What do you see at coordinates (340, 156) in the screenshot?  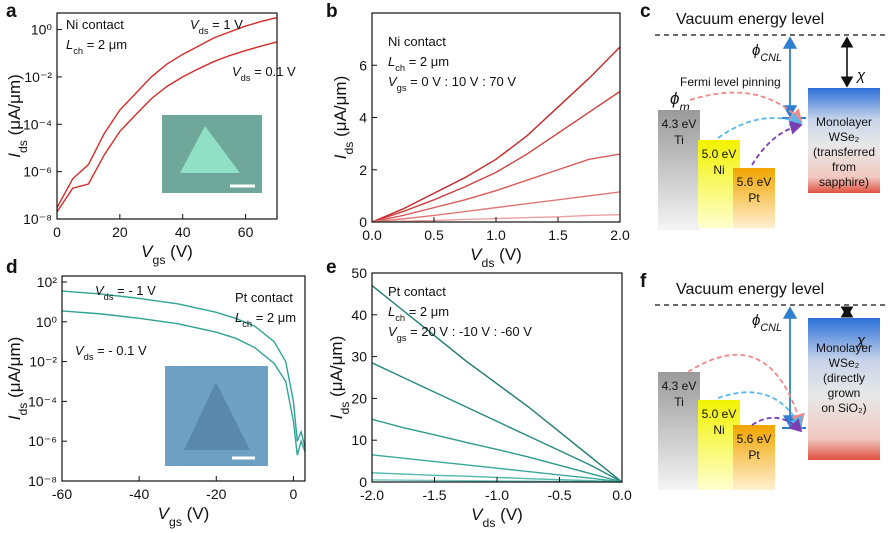 I see `y-axis-label-part: I` at bounding box center [340, 156].